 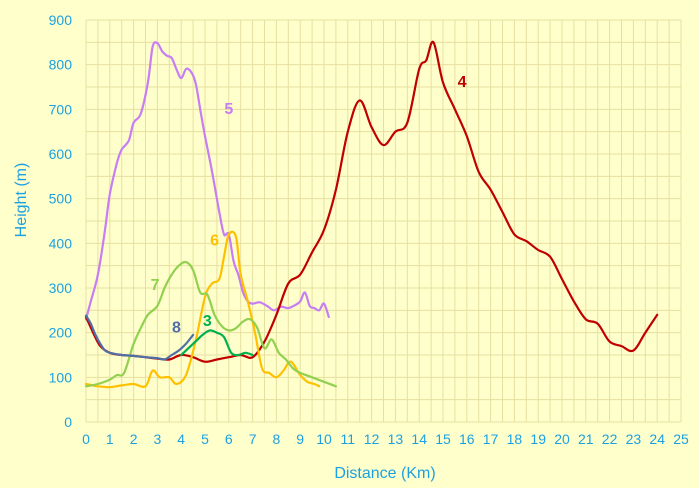 I want to click on y-tick-label: 600, so click(x=61, y=154).